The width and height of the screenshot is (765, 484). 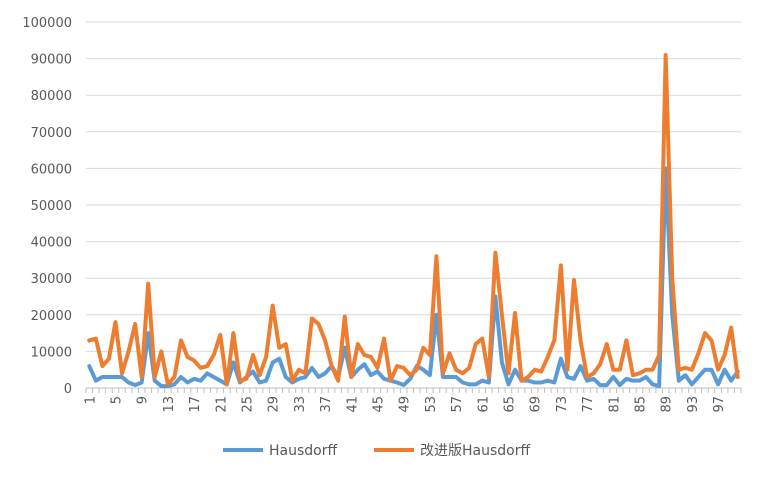 What do you see at coordinates (195, 404) in the screenshot?
I see `x-tick-label: 17` at bounding box center [195, 404].